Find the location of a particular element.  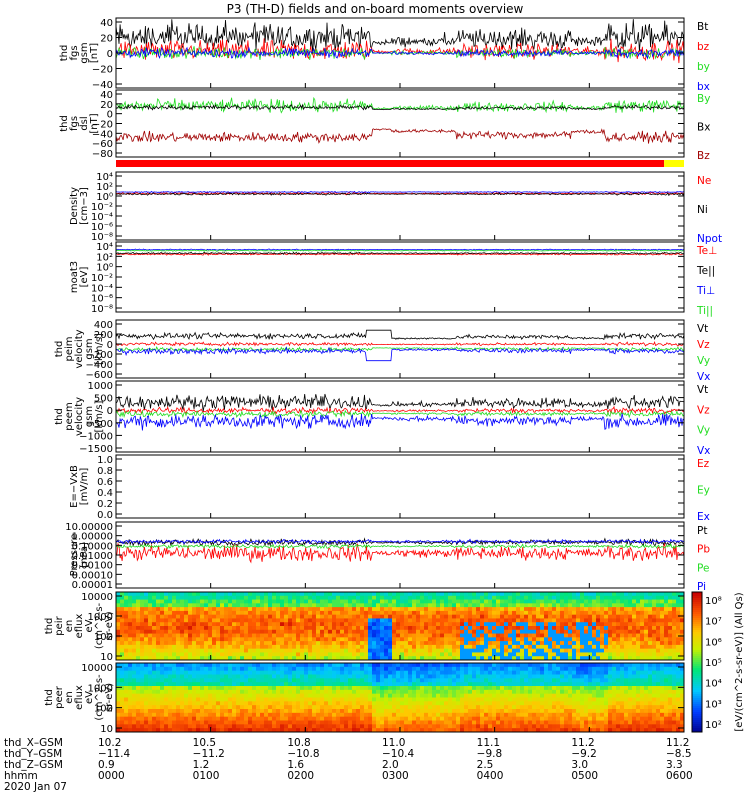

legend-peem-velocity: Vx is located at coordinates (703, 451).